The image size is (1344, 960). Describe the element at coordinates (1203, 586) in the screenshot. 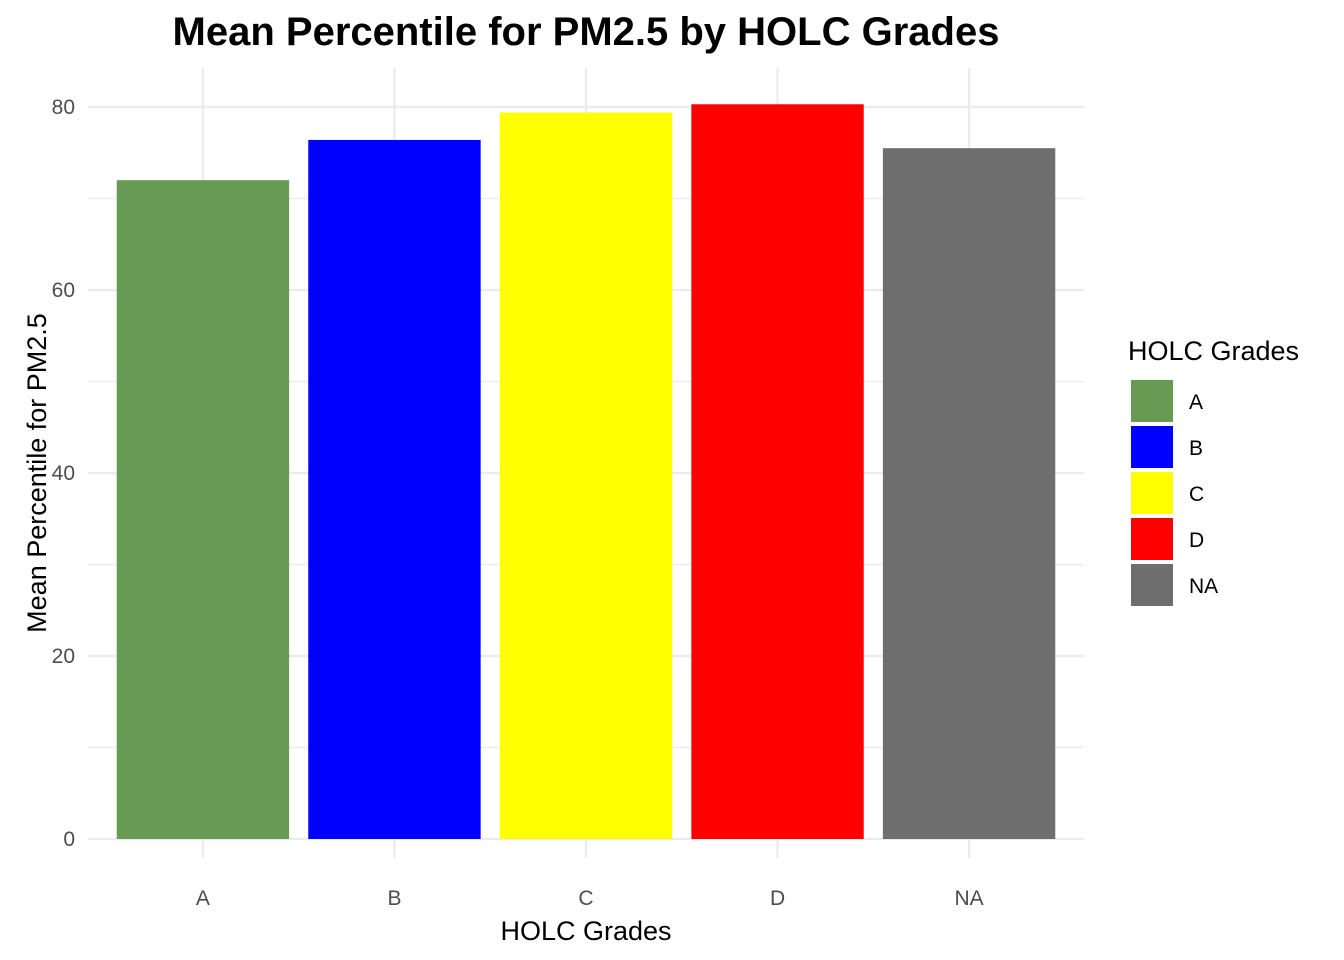

I see `legend-label: NA` at that location.